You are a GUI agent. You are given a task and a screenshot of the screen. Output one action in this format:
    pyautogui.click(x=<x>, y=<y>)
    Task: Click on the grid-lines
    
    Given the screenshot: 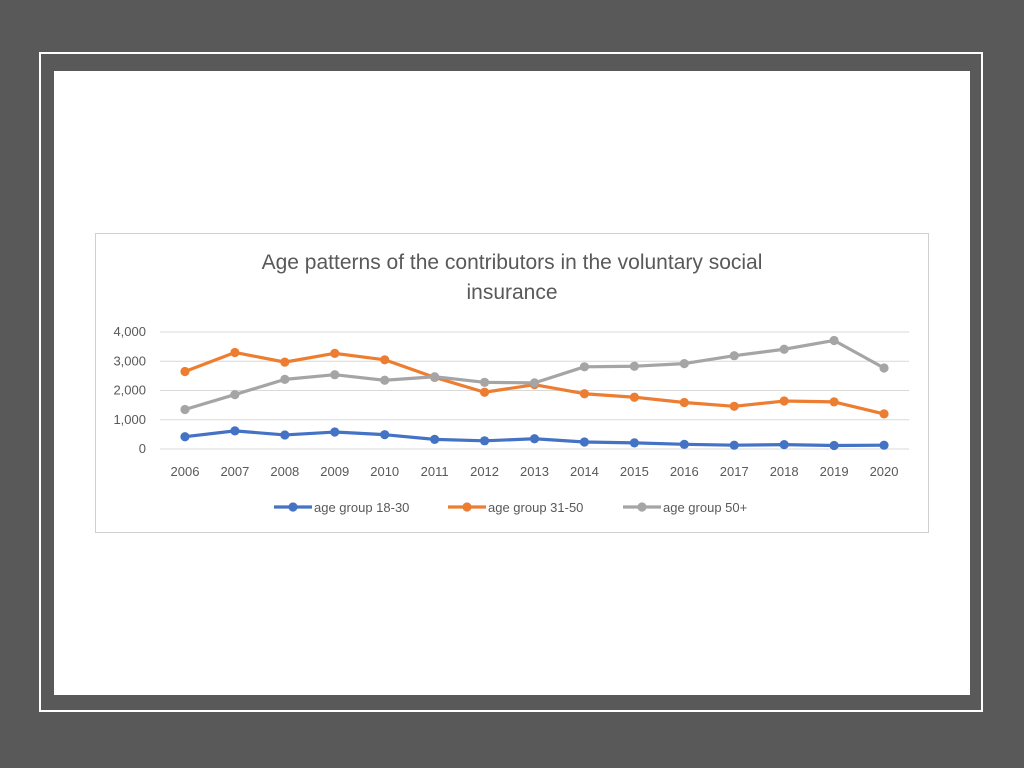 What is the action you would take?
    pyautogui.click(x=534, y=390)
    